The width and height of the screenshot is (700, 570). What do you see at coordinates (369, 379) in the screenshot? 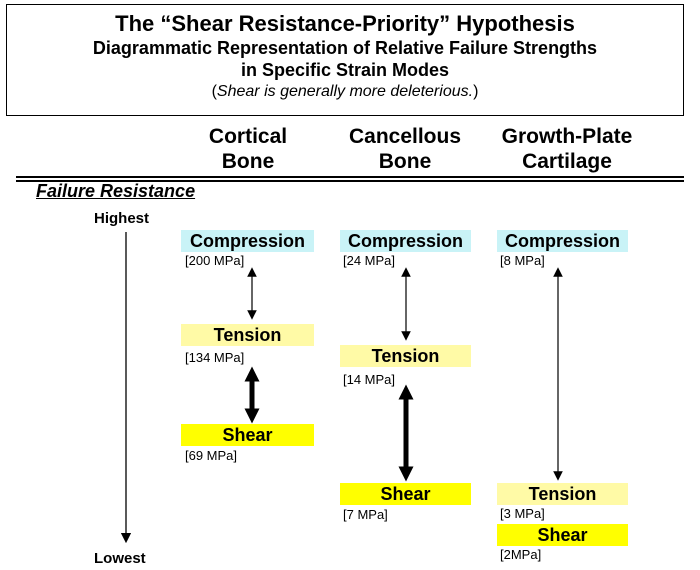
I see `cancellous-tension-value: [14 MPa]` at bounding box center [369, 379].